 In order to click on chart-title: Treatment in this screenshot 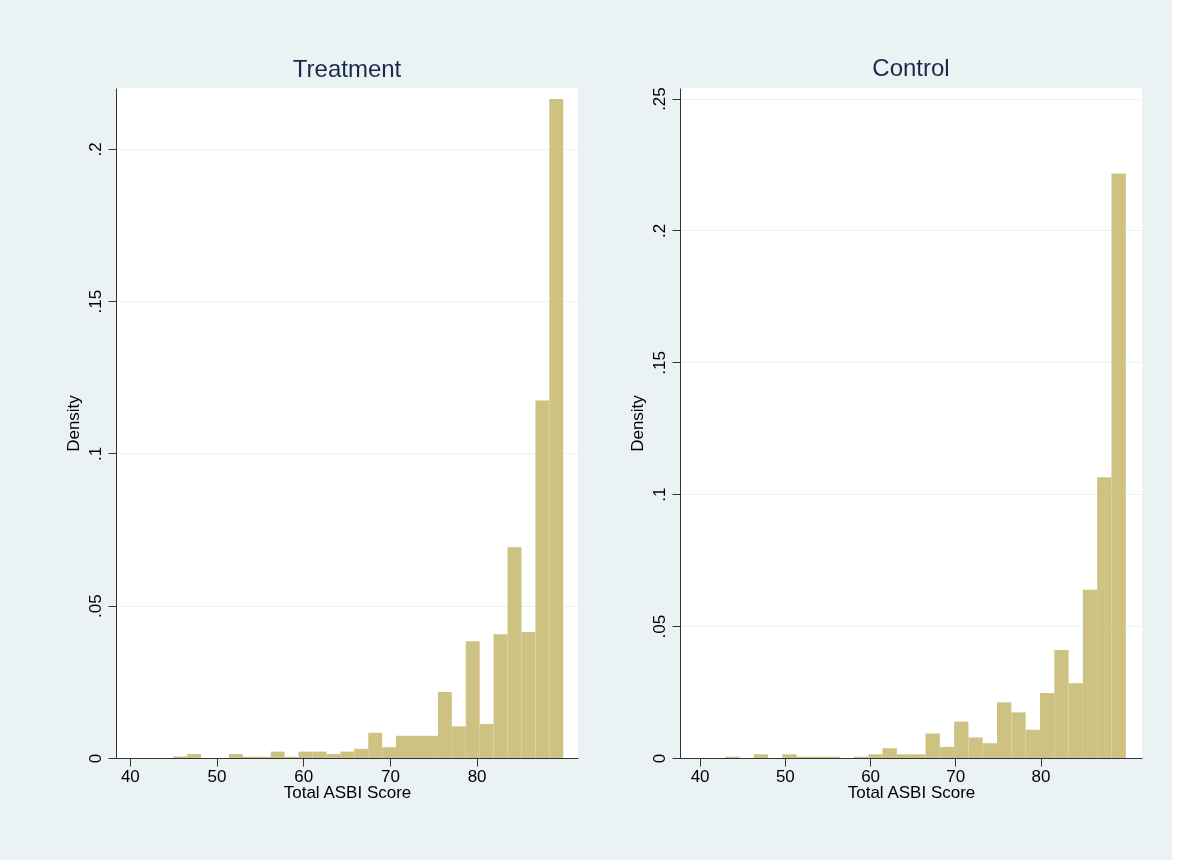, I will do `click(347, 68)`.